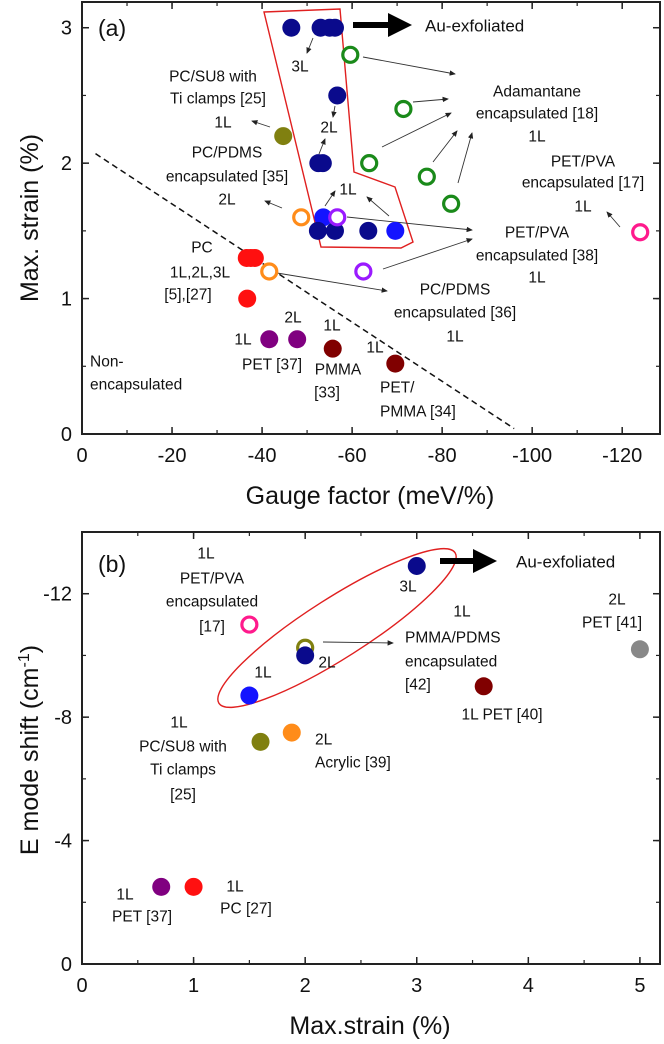 The width and height of the screenshot is (664, 1044). Describe the element at coordinates (300, 67) in the screenshot. I see `label-3l: 3L` at that location.